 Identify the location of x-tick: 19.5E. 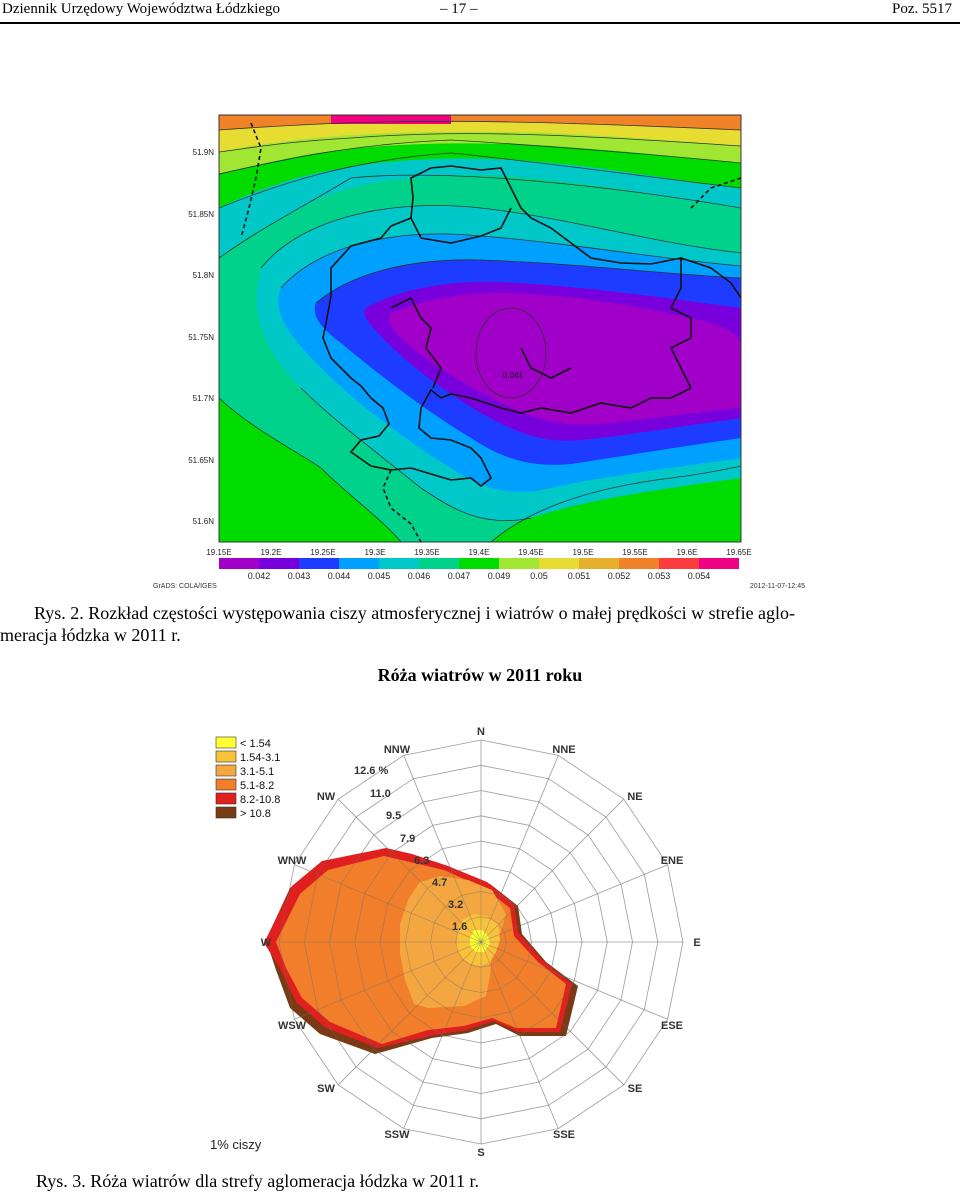
(583, 552).